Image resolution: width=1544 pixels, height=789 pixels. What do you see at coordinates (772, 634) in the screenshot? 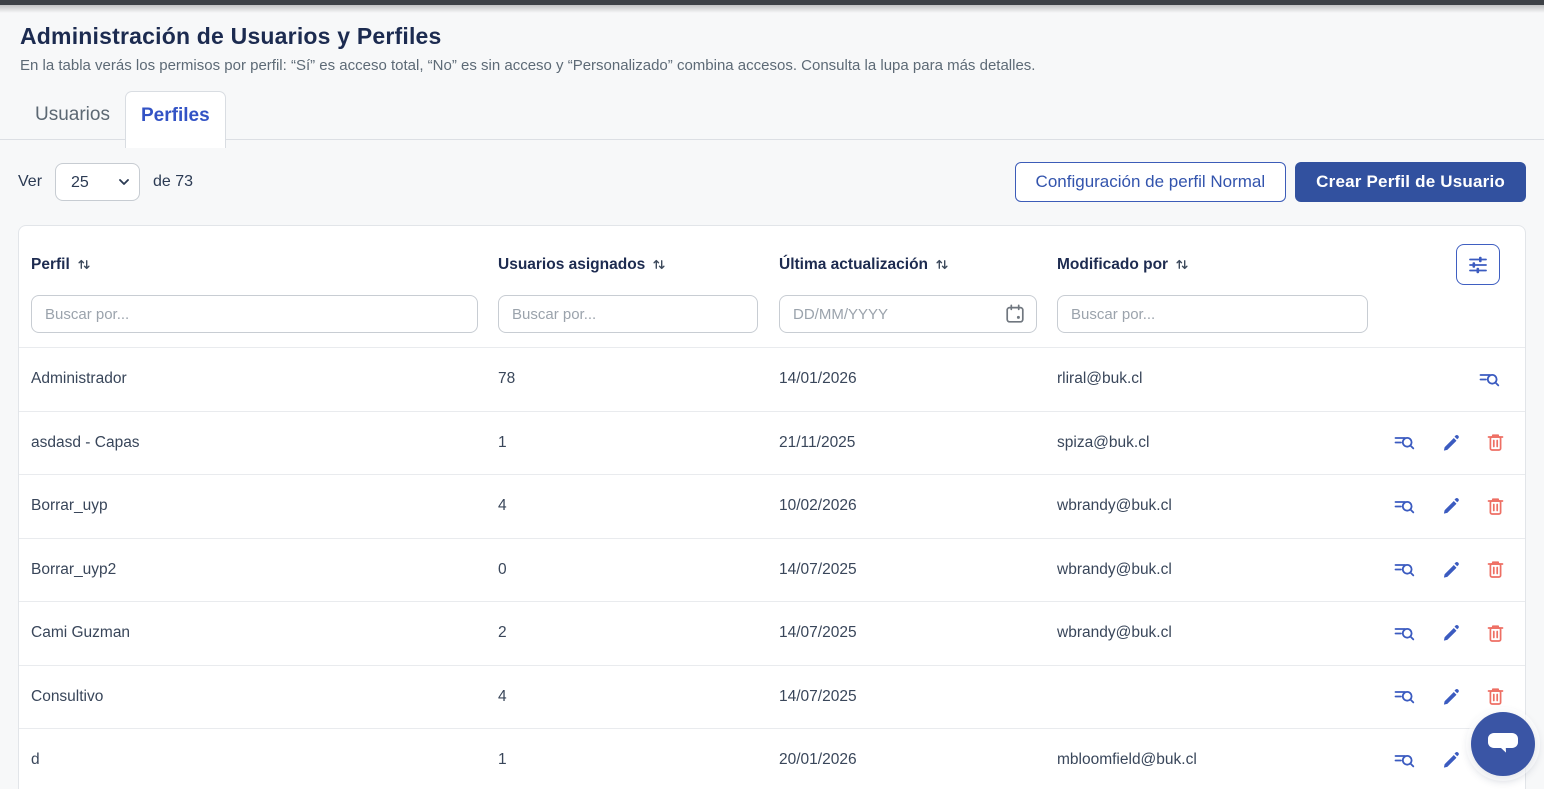
I see `table-row: Cami Guzman 2 14/07/2025 wbrandy@buk.cl` at bounding box center [772, 634].